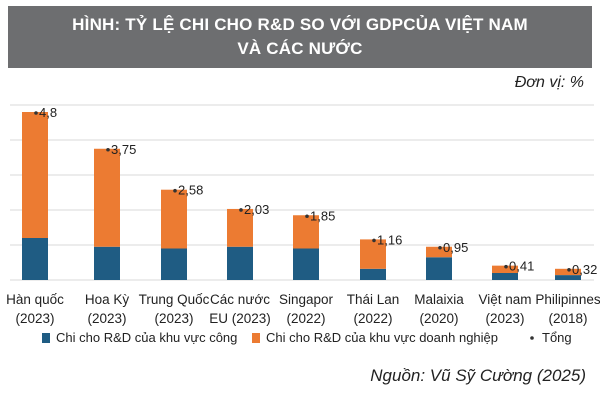 This screenshot has height=400, width=600. What do you see at coordinates (46, 338) in the screenshot?
I see `legend-swatch-public` at bounding box center [46, 338].